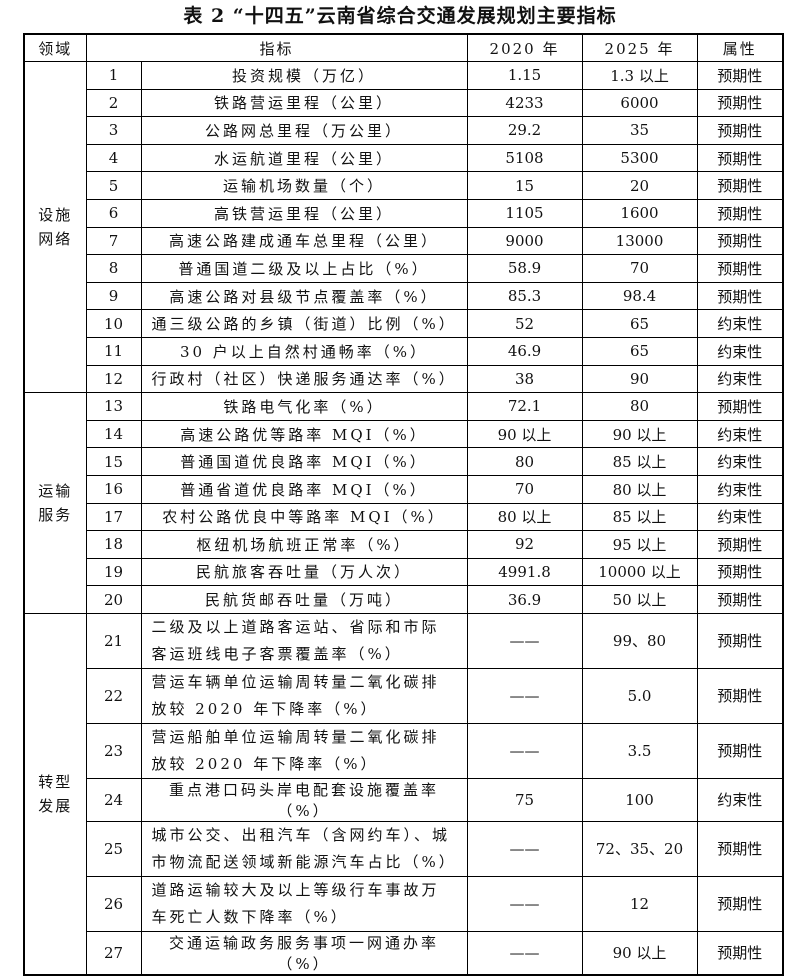  I want to click on table-row: 6 高铁营运里程（公里） 1105 1600 预期性, so click(404, 213).